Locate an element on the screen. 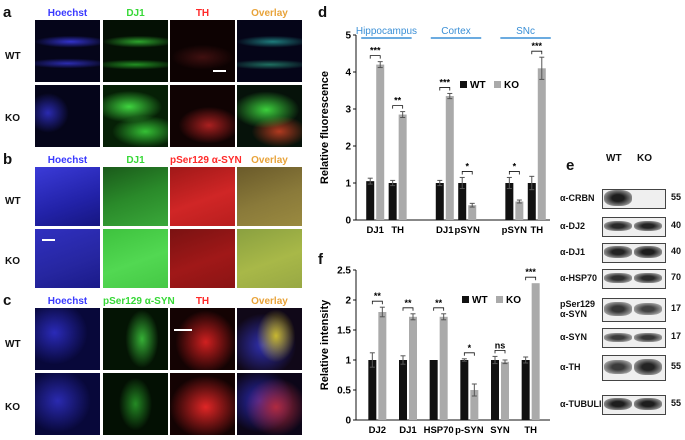 The height and width of the screenshot is (440, 685). panel-e-label: e is located at coordinates (570, 165).